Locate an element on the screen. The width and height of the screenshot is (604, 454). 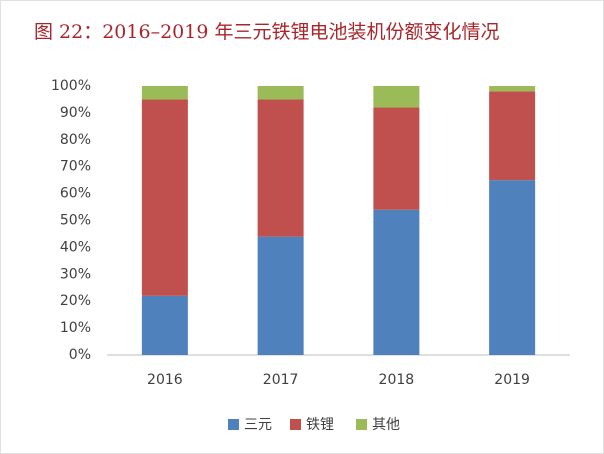
y-tick-label: 100% is located at coordinates (71, 86).